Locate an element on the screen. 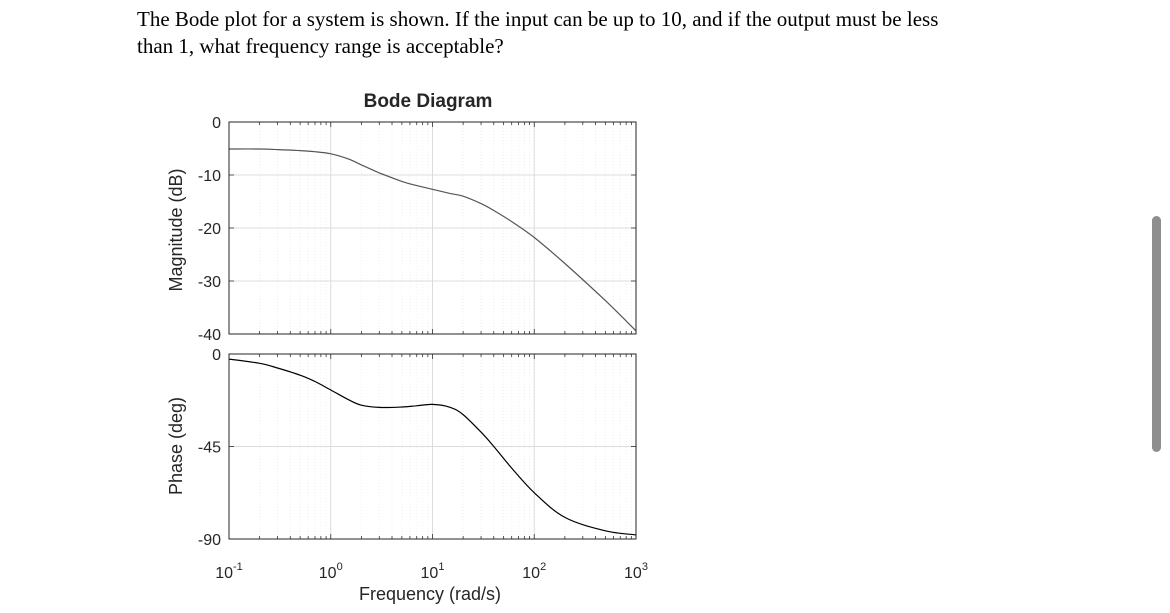  phase-frame is located at coordinates (432, 446).